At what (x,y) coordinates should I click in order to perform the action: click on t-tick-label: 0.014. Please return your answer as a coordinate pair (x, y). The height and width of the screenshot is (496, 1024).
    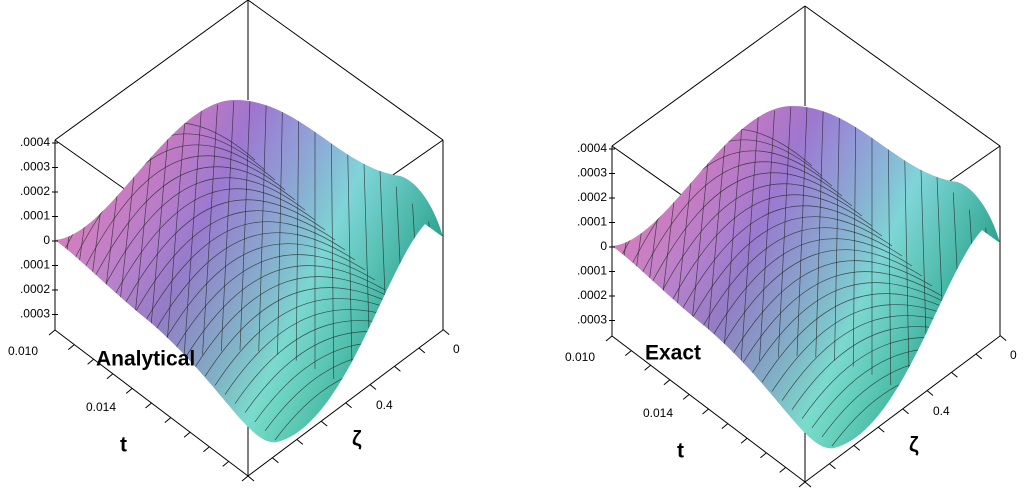
    Looking at the image, I should click on (101, 407).